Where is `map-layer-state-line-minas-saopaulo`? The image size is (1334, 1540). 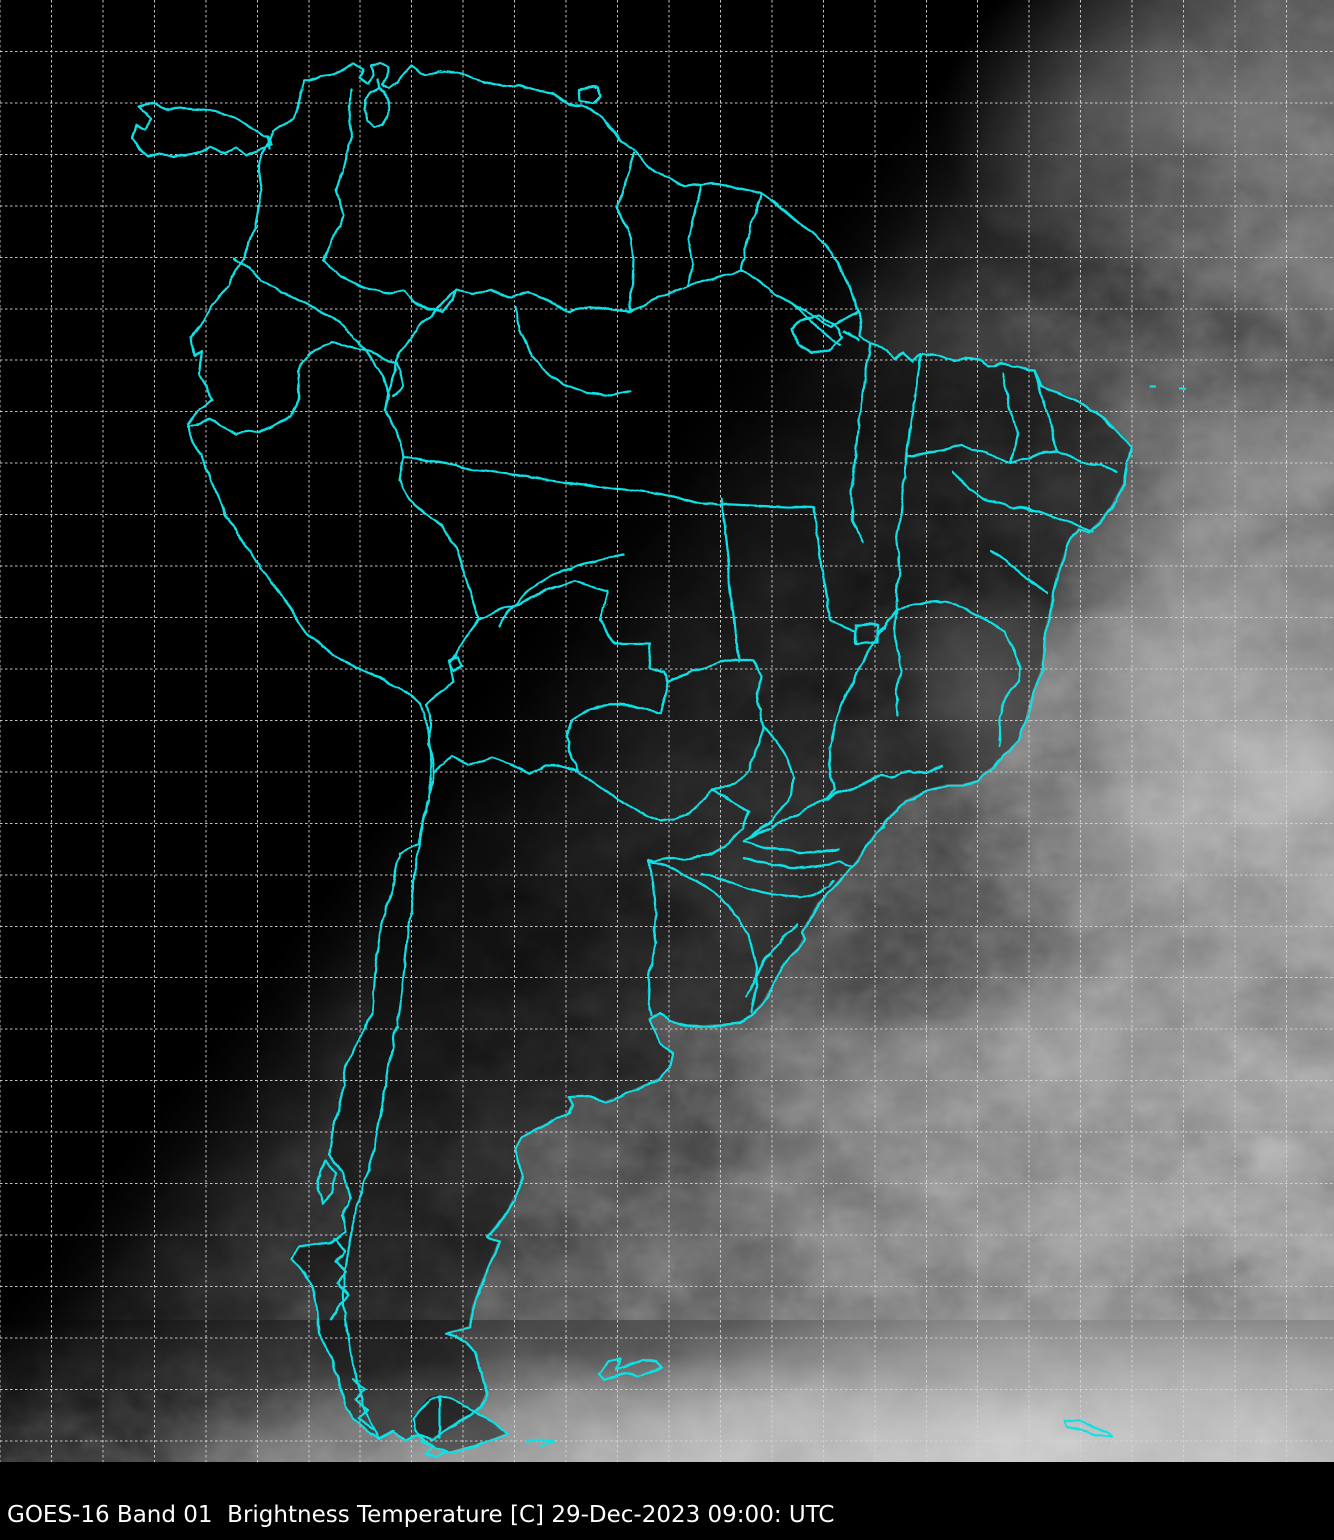 map-layer-state-line-minas-saopaulo is located at coordinates (841, 802).